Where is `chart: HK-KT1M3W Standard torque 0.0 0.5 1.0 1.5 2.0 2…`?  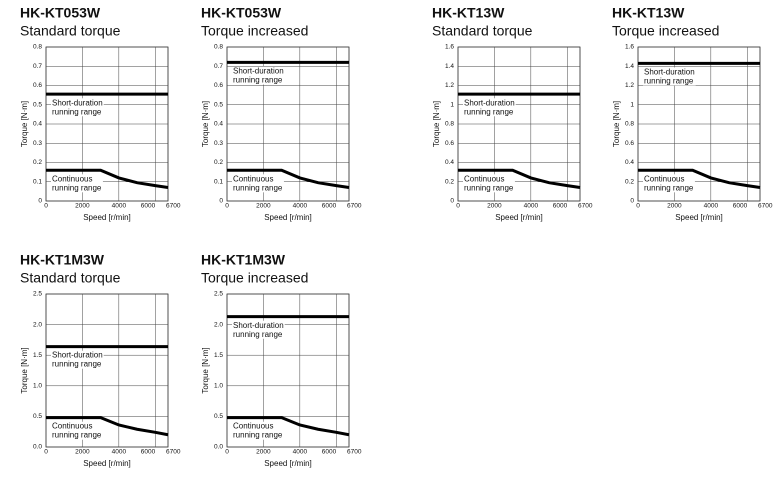 chart: HK-KT1M3W Standard torque 0.0 0.5 1.0 1.5 2.0 2… is located at coordinates (100, 360).